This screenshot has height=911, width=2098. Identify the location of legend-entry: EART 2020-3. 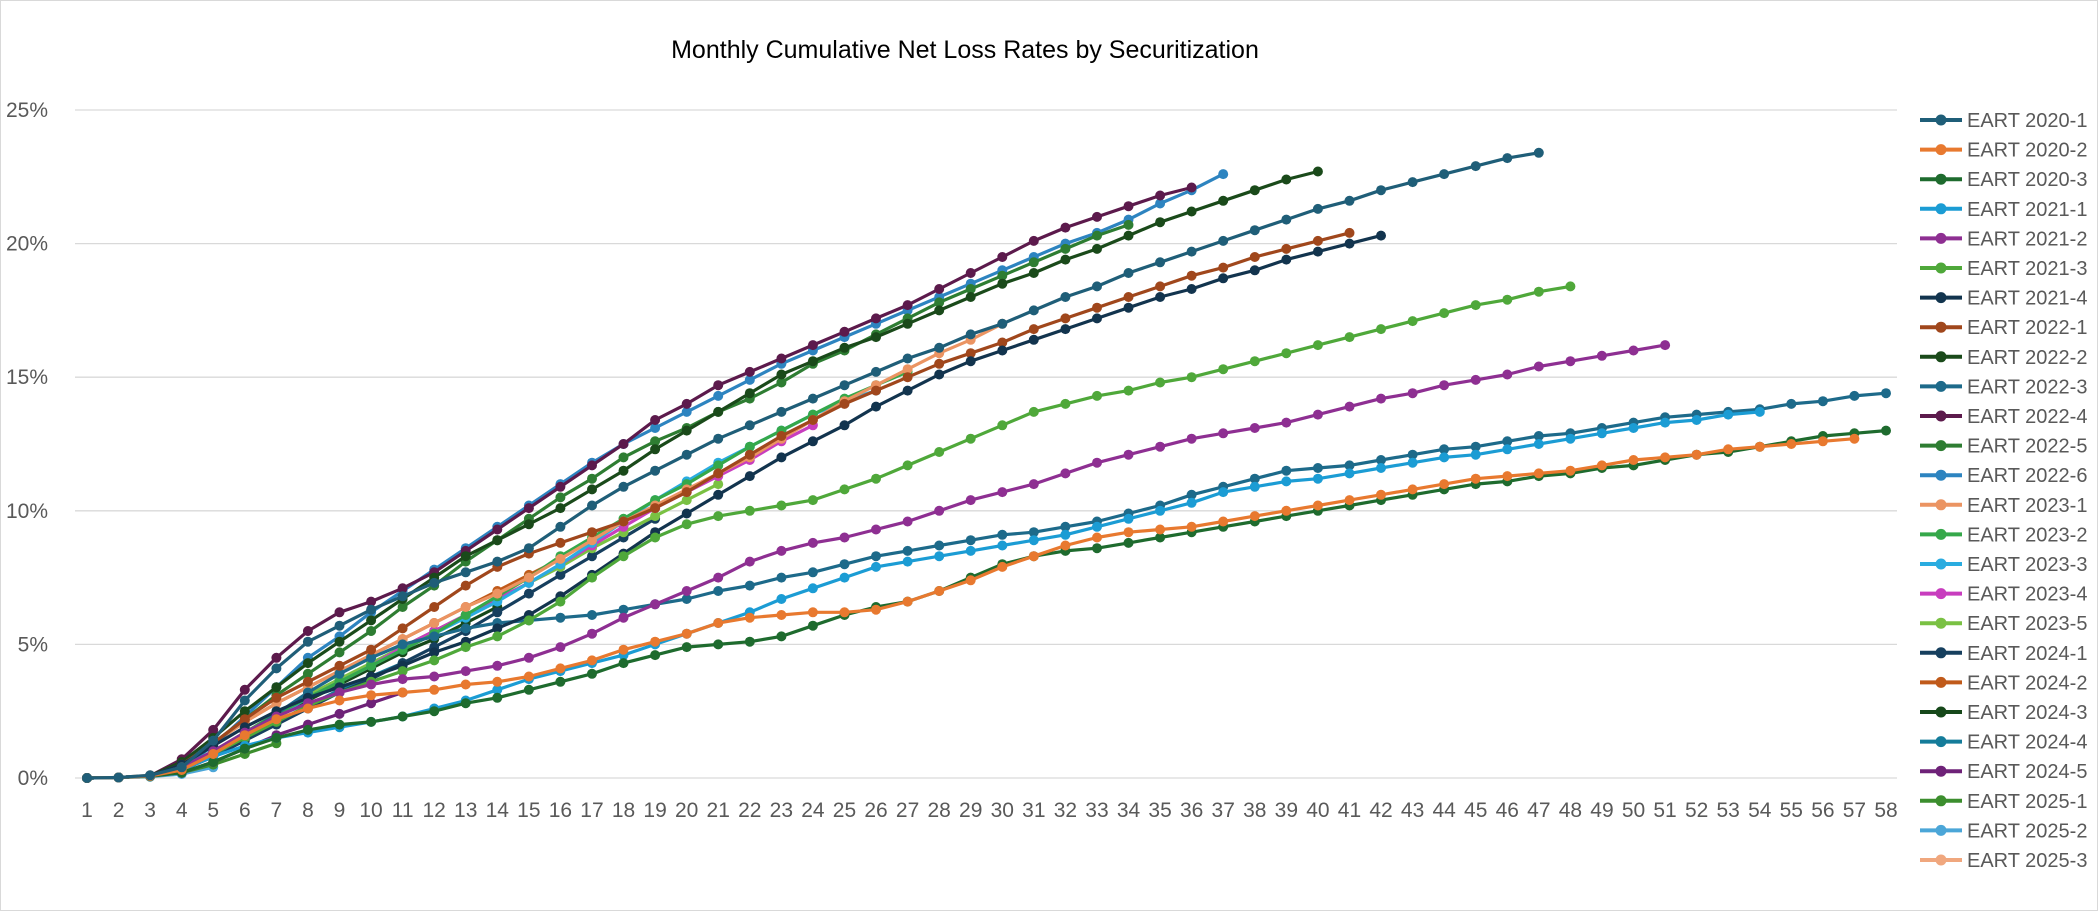
(2003, 180).